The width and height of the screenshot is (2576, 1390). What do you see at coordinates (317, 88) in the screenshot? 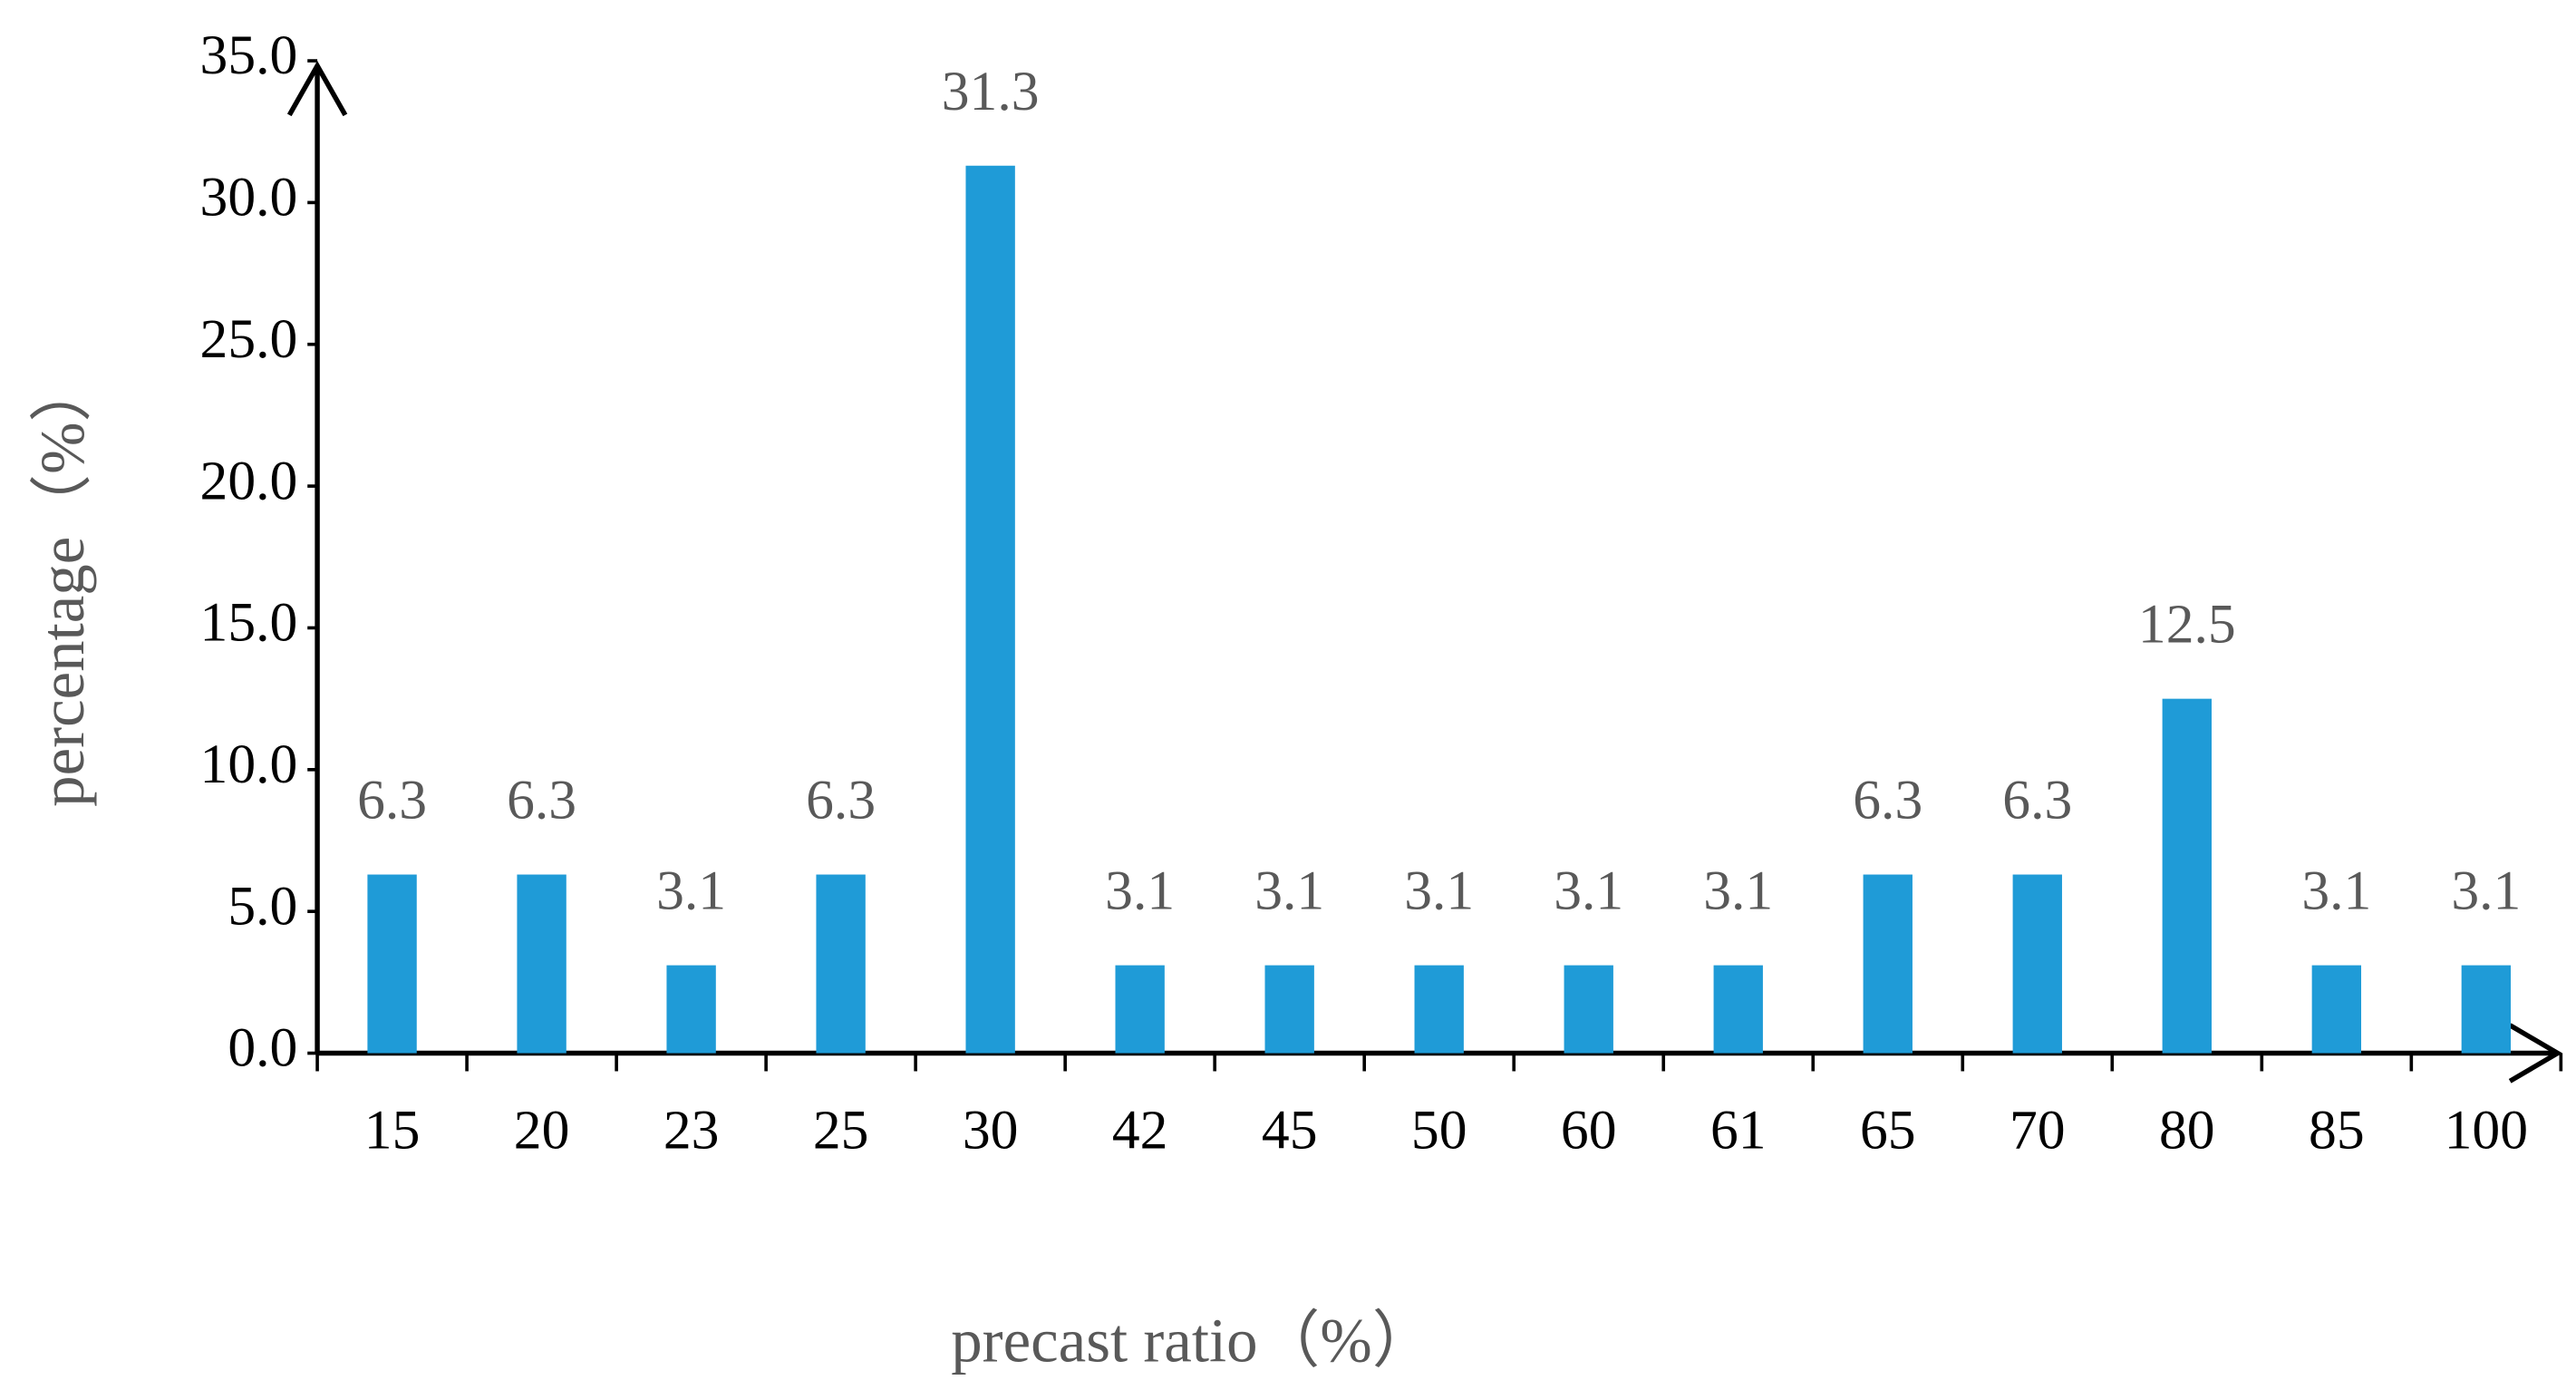
I see `y-axis-arrow` at bounding box center [317, 88].